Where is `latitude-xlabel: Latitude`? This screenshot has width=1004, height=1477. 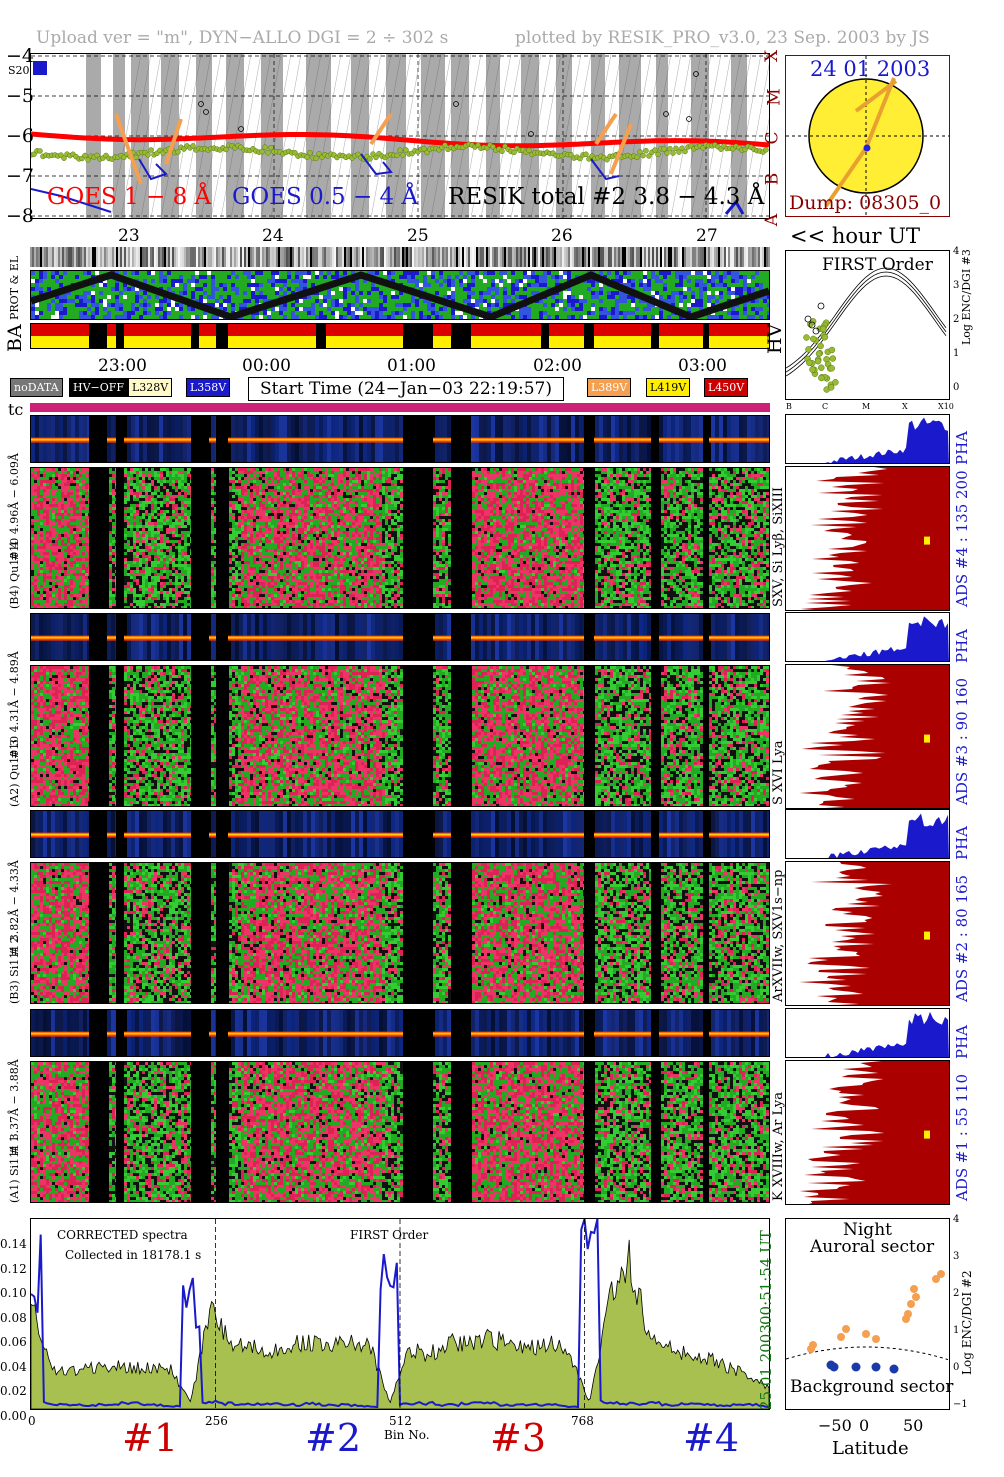
latitude-xlabel: Latitude is located at coordinates (870, 1448).